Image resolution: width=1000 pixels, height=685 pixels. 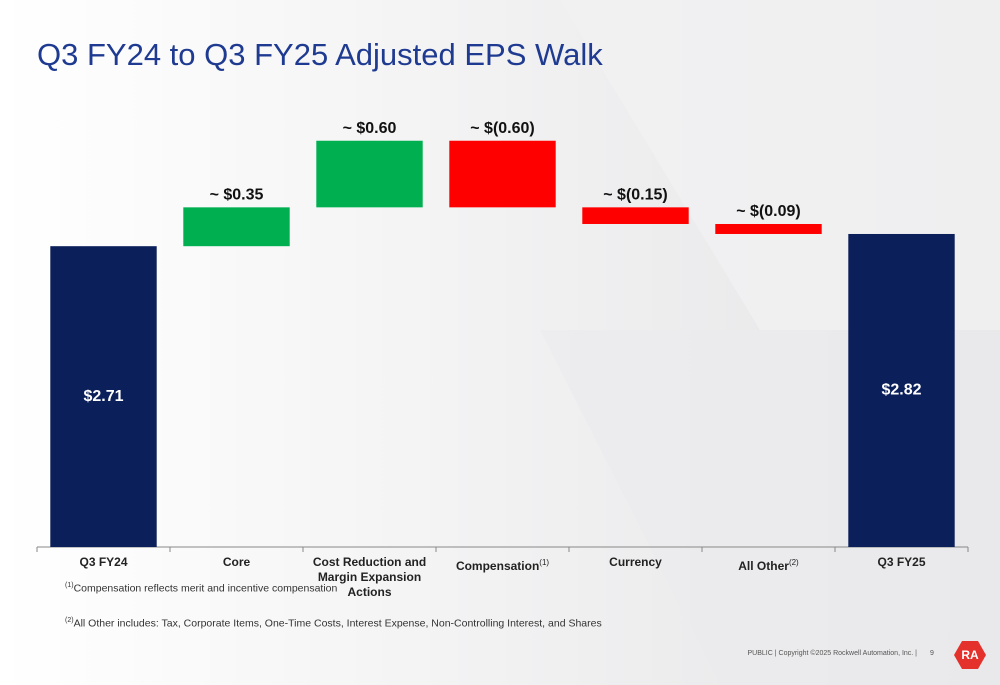 I want to click on x-tick-label: Q3 FY24, so click(x=103, y=562).